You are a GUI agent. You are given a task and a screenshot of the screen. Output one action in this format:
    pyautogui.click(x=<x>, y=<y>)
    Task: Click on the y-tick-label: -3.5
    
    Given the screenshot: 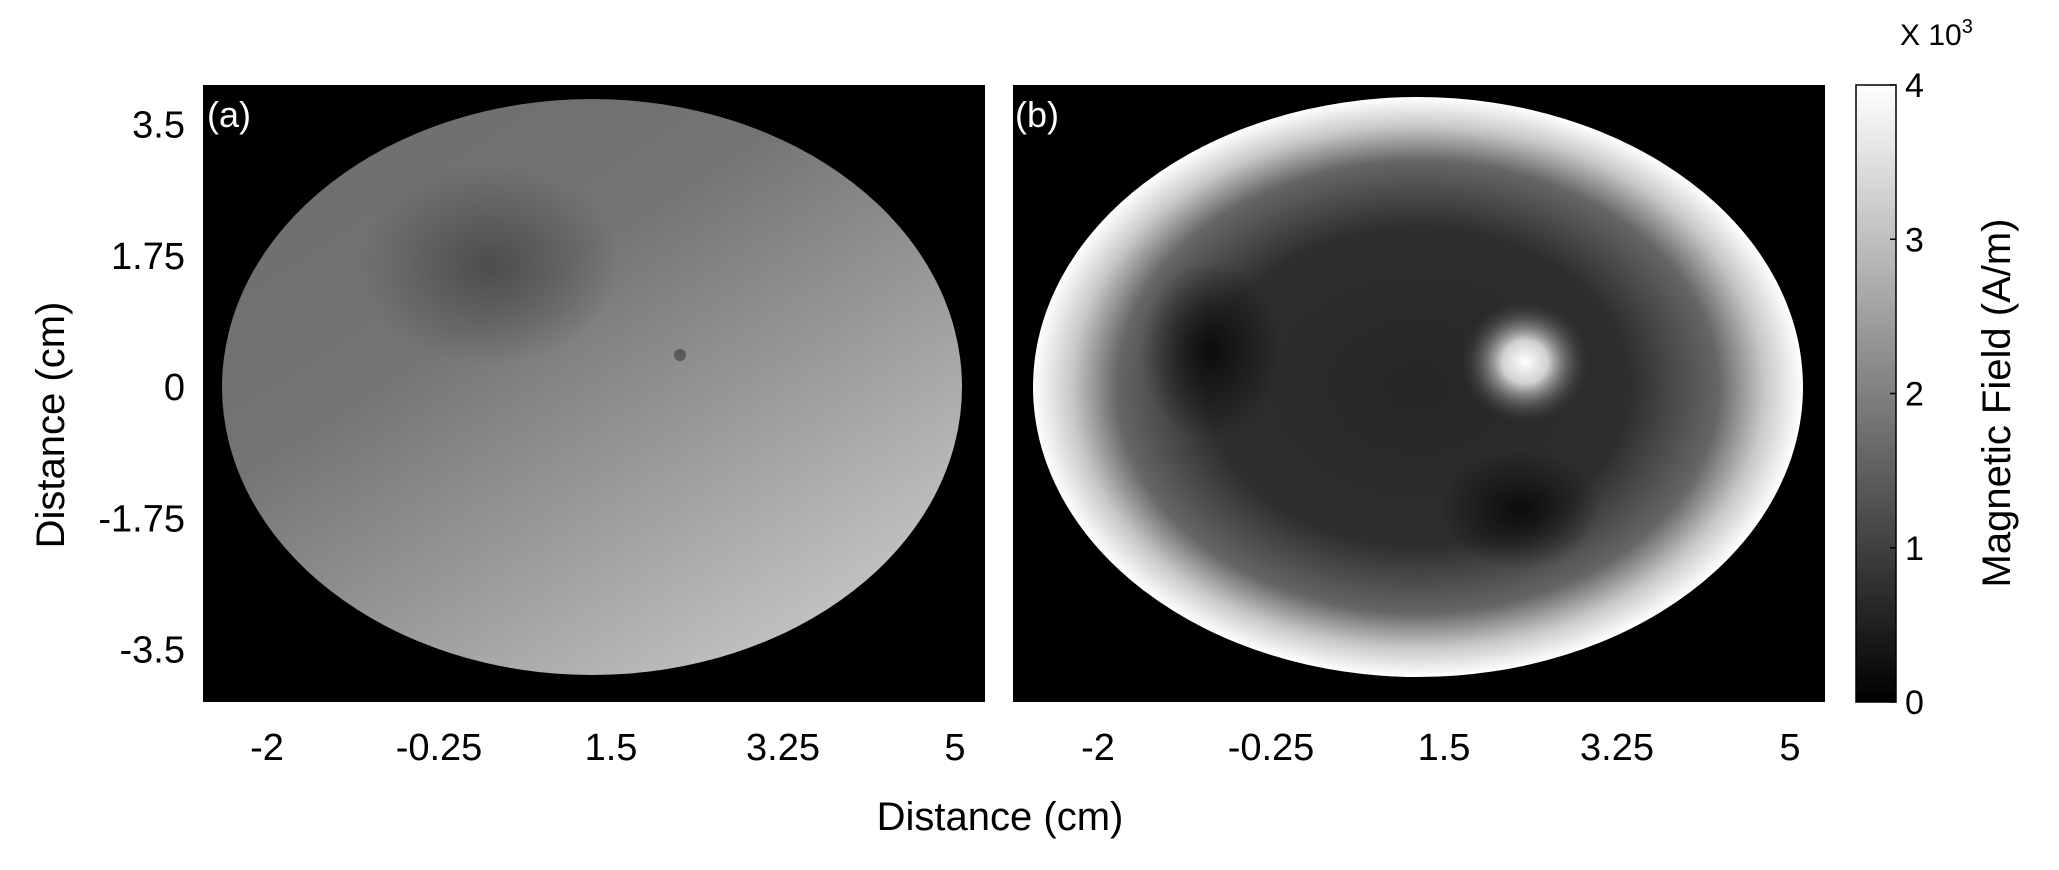 What is the action you would take?
    pyautogui.click(x=152, y=651)
    